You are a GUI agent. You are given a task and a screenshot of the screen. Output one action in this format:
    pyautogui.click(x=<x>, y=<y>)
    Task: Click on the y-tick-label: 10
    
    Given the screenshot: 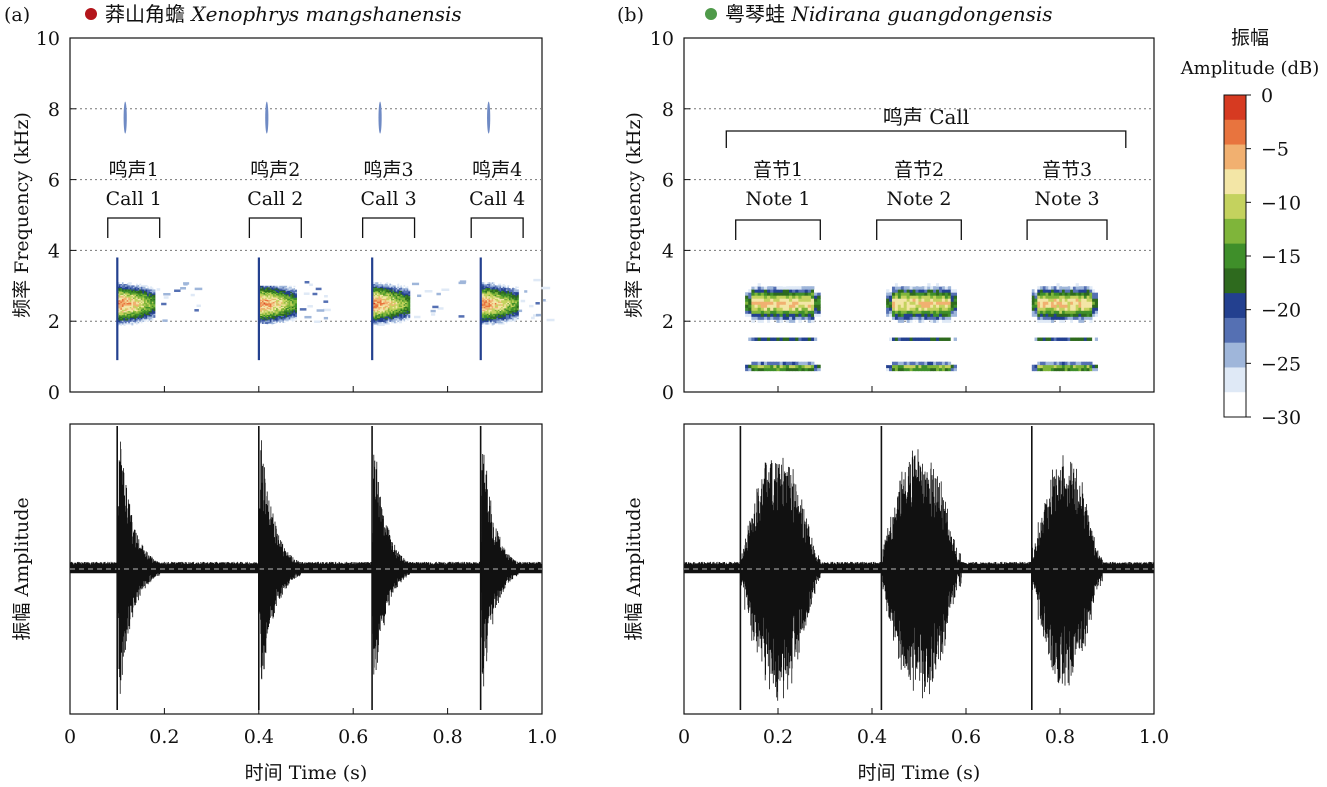 What is the action you would take?
    pyautogui.click(x=48, y=39)
    